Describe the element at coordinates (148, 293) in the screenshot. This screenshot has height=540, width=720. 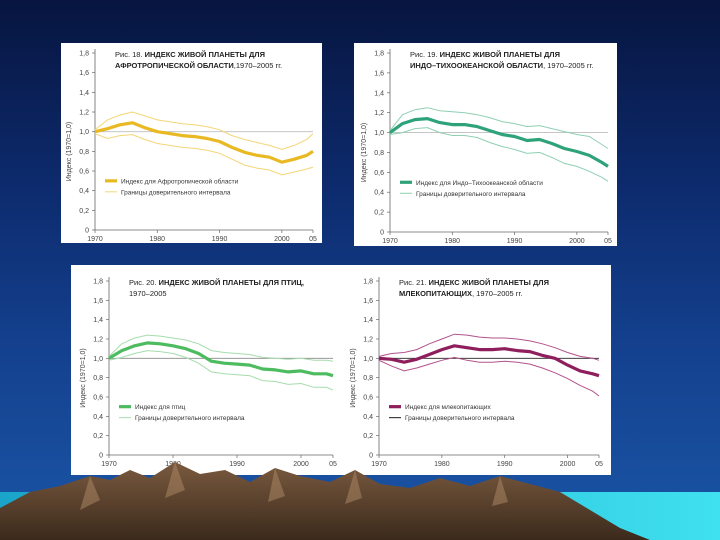
I see `chart-title-years: 1970–2005` at that location.